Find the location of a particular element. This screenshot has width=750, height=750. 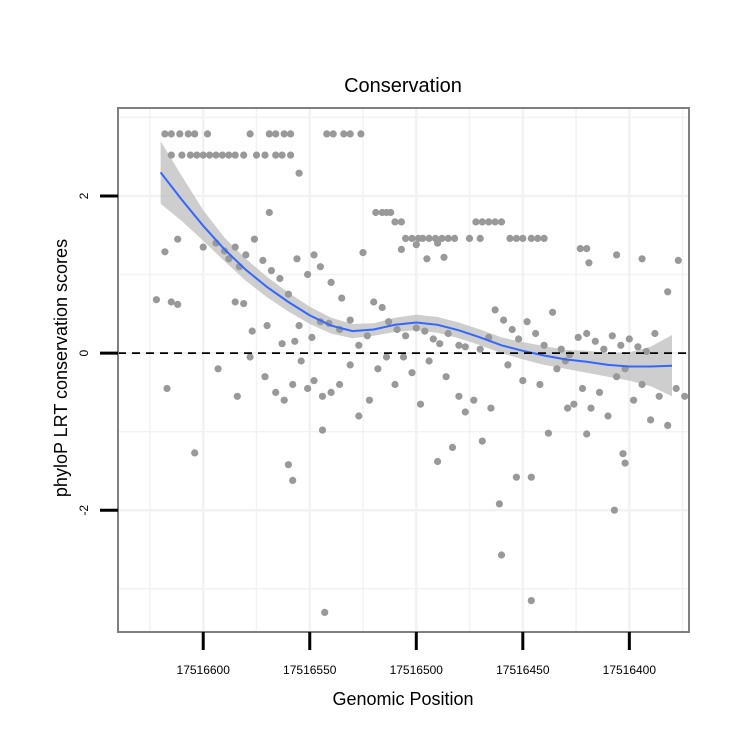

y-tick-label: 2 is located at coordinates (84, 195).